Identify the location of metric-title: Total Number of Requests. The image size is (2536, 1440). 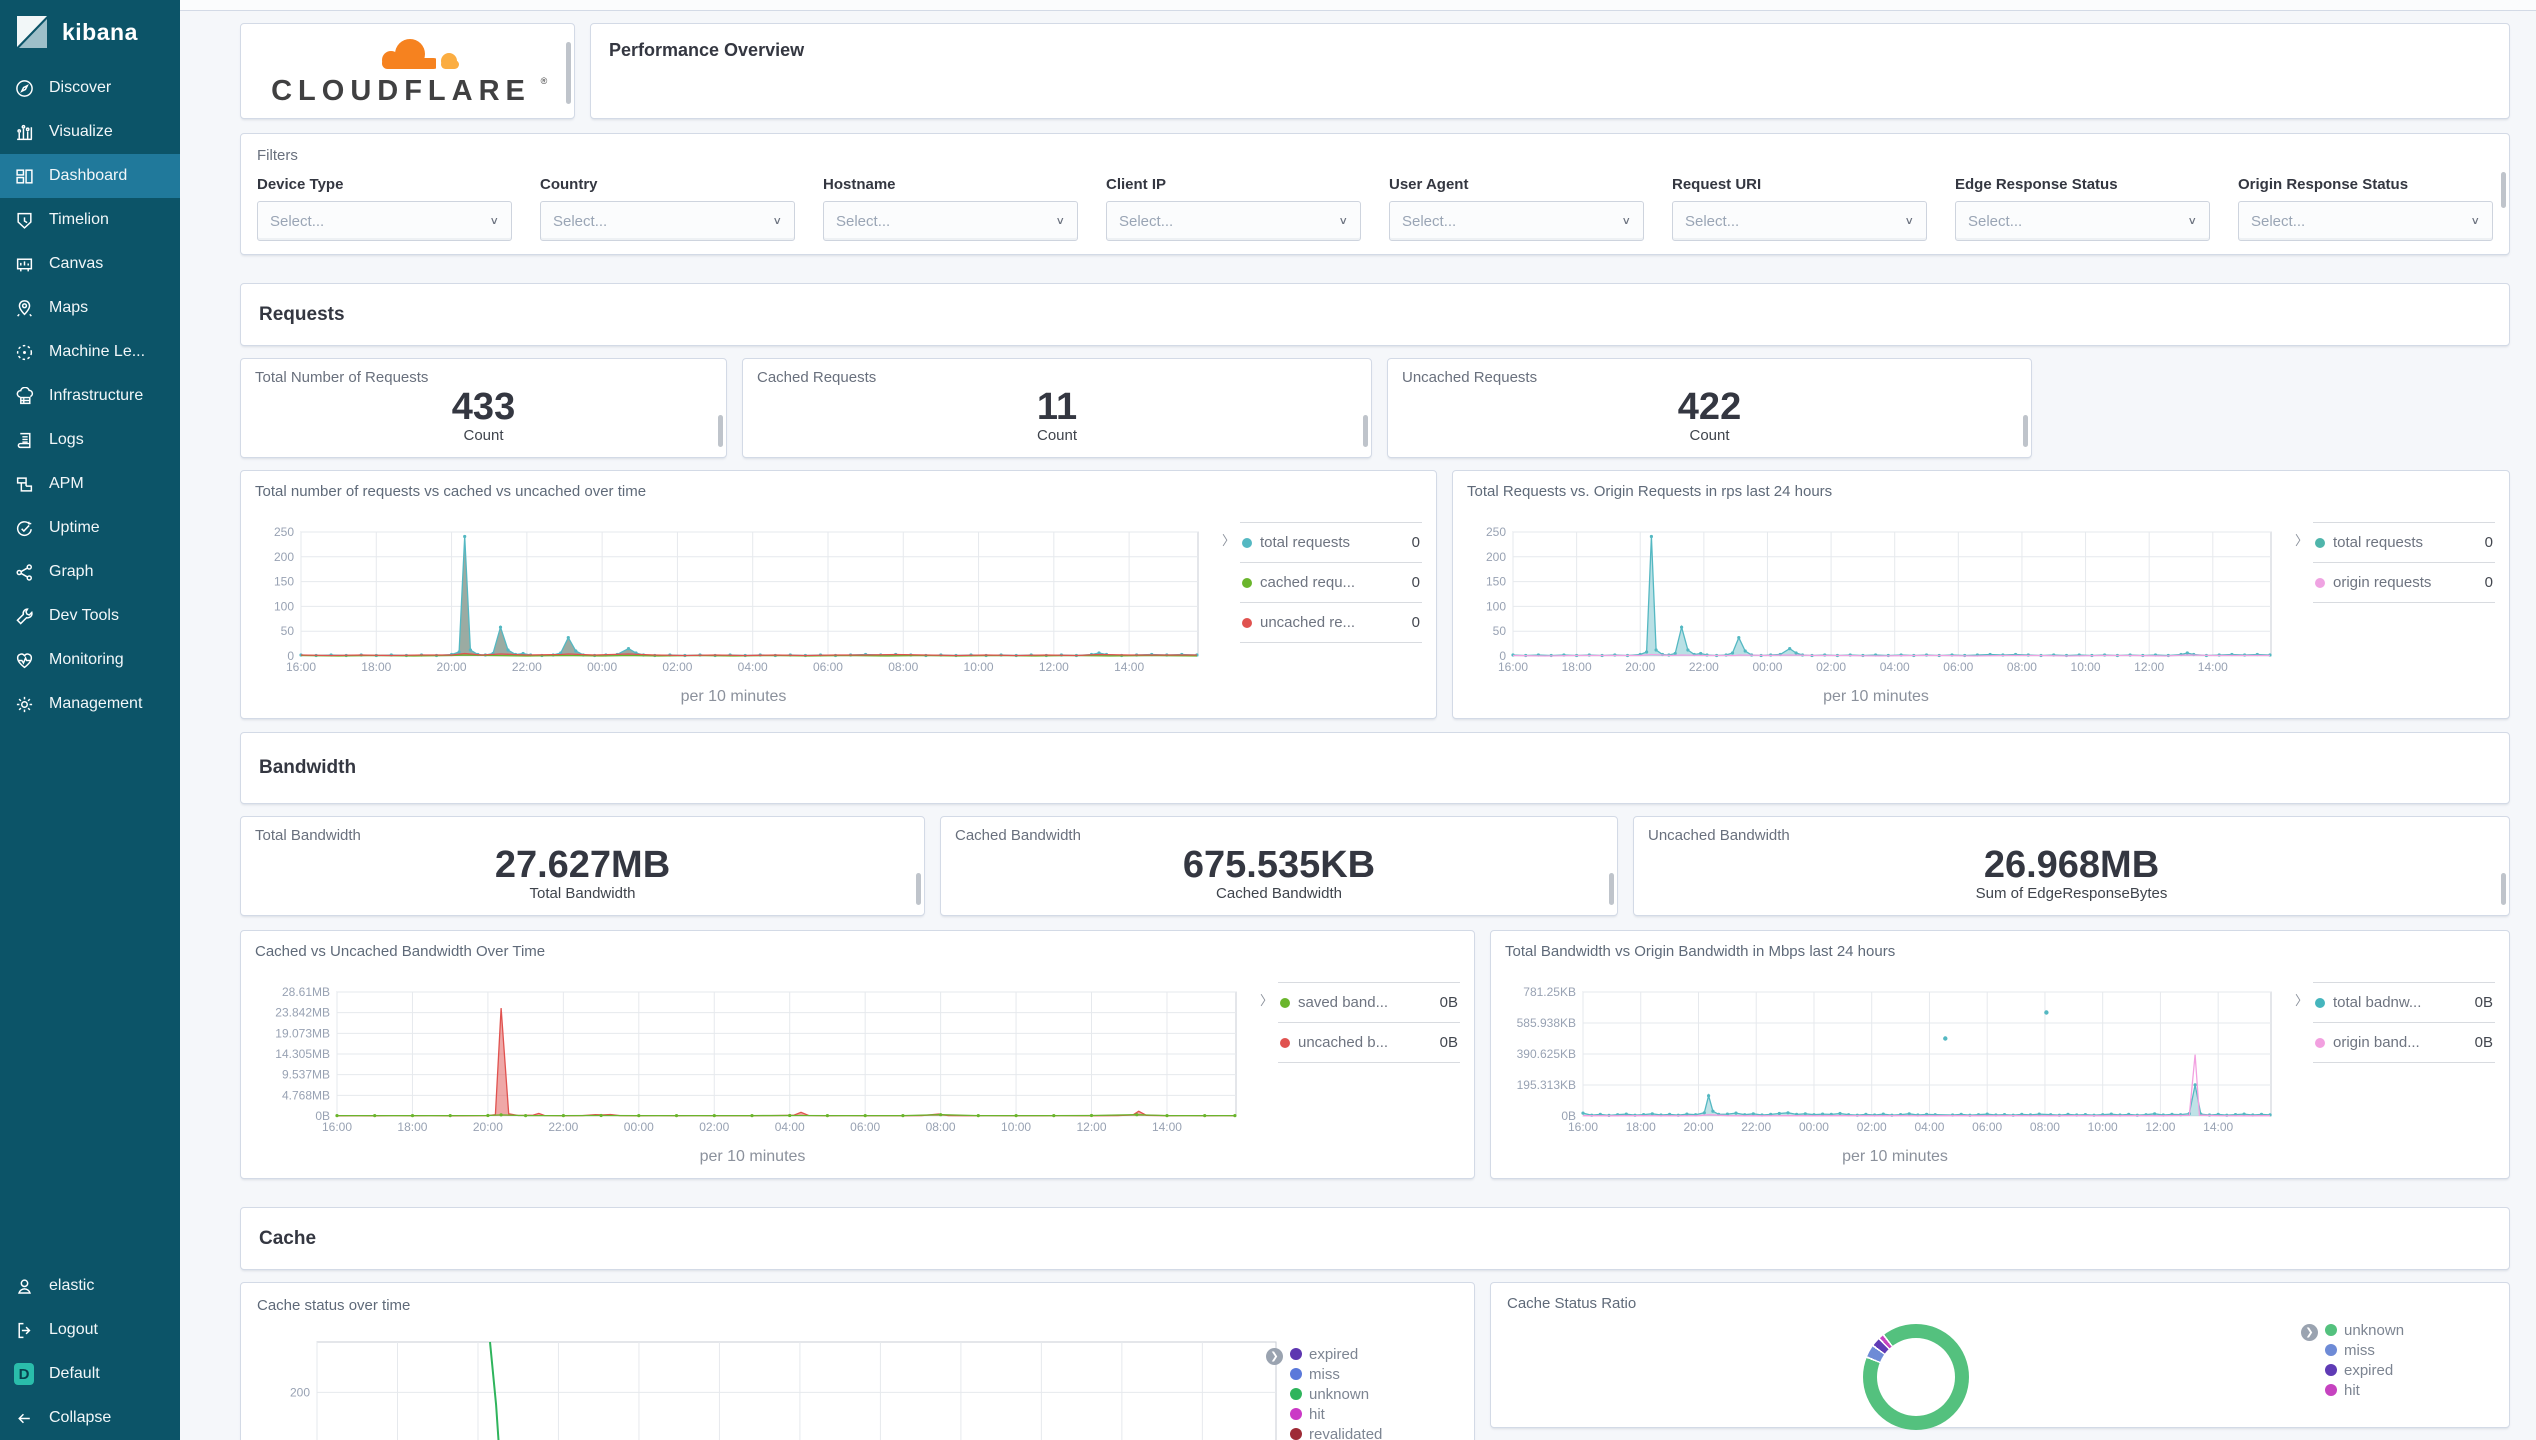
(342, 377).